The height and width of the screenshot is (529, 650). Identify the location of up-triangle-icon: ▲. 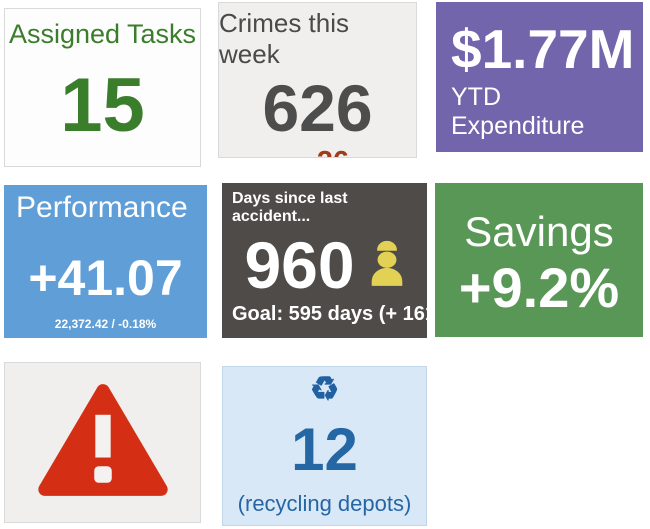
(297, 154).